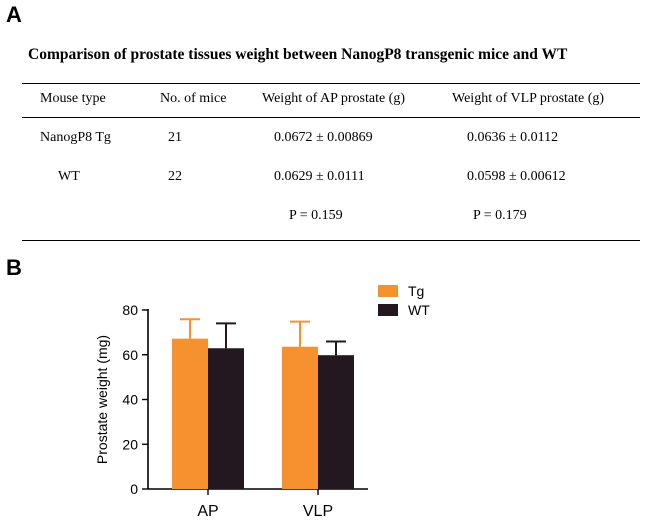 The image size is (650, 520). Describe the element at coordinates (130, 400) in the screenshot. I see `y-tick-label: 40` at that location.